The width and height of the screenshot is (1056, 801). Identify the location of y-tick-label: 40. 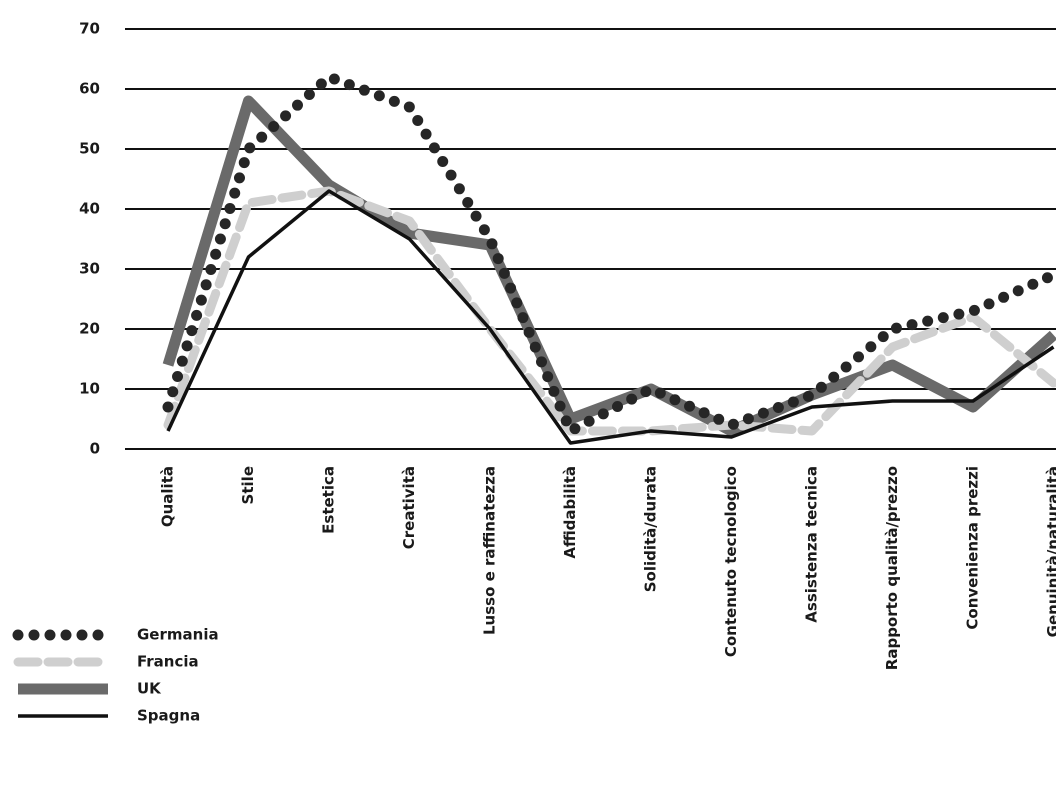
(89, 209).